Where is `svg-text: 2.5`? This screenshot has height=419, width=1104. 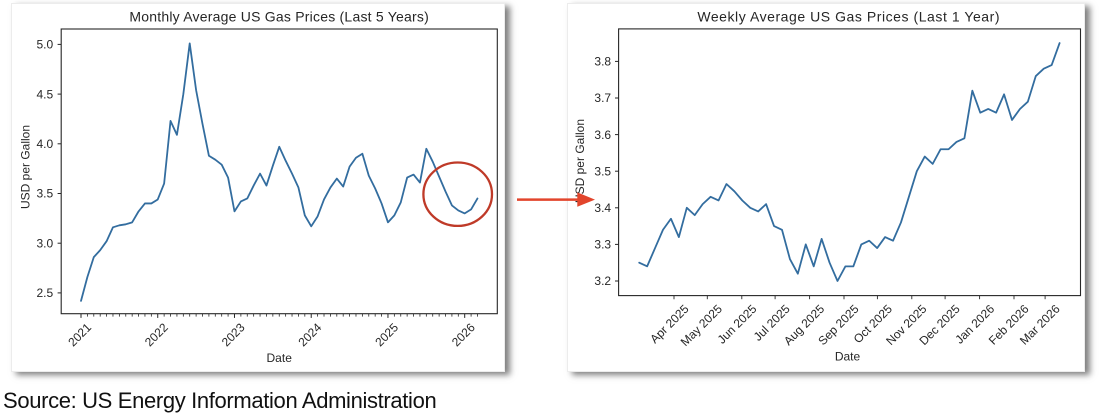 svg-text: 2.5 is located at coordinates (45, 293).